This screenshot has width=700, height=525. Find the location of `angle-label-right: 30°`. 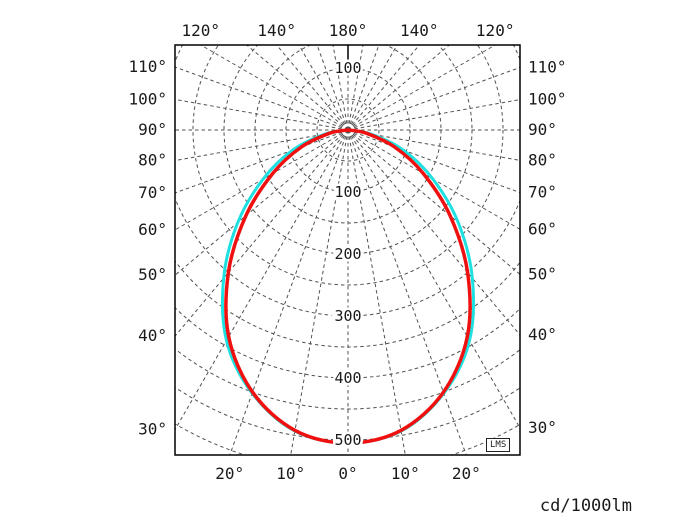

angle-label-right: 30° is located at coordinates (542, 427).